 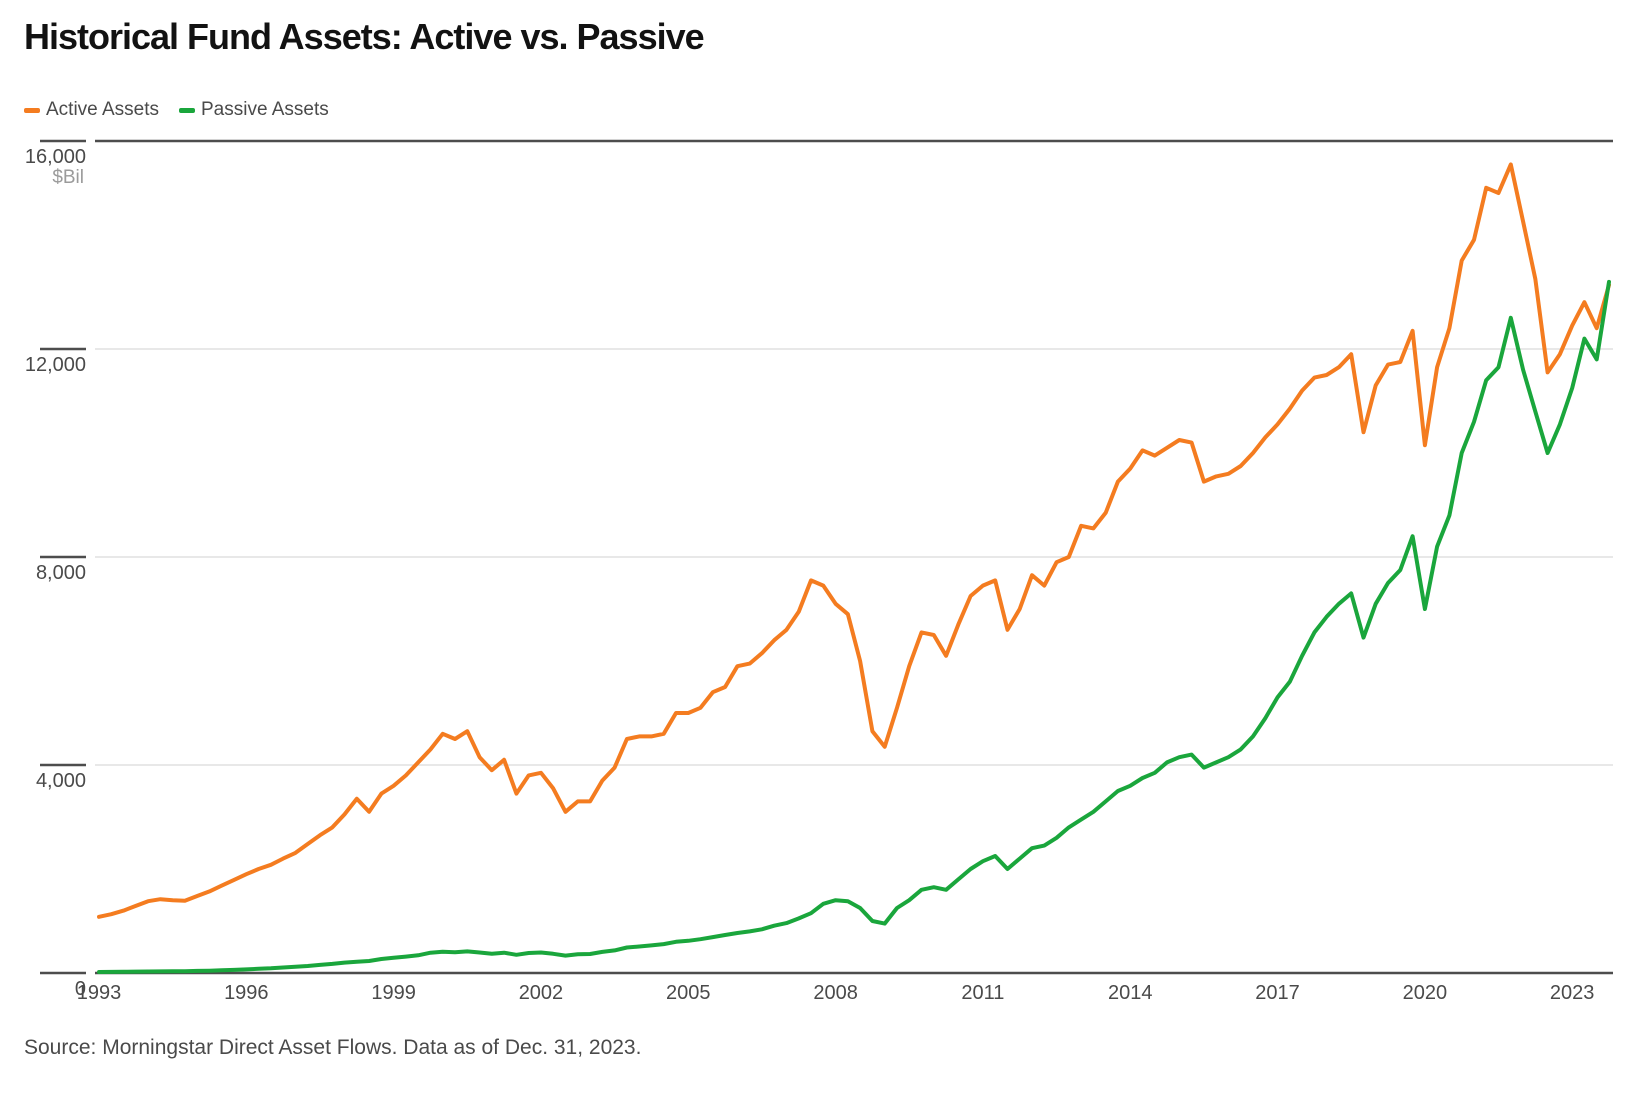 What do you see at coordinates (55, 157) in the screenshot?
I see `y-axis-label: 16,000` at bounding box center [55, 157].